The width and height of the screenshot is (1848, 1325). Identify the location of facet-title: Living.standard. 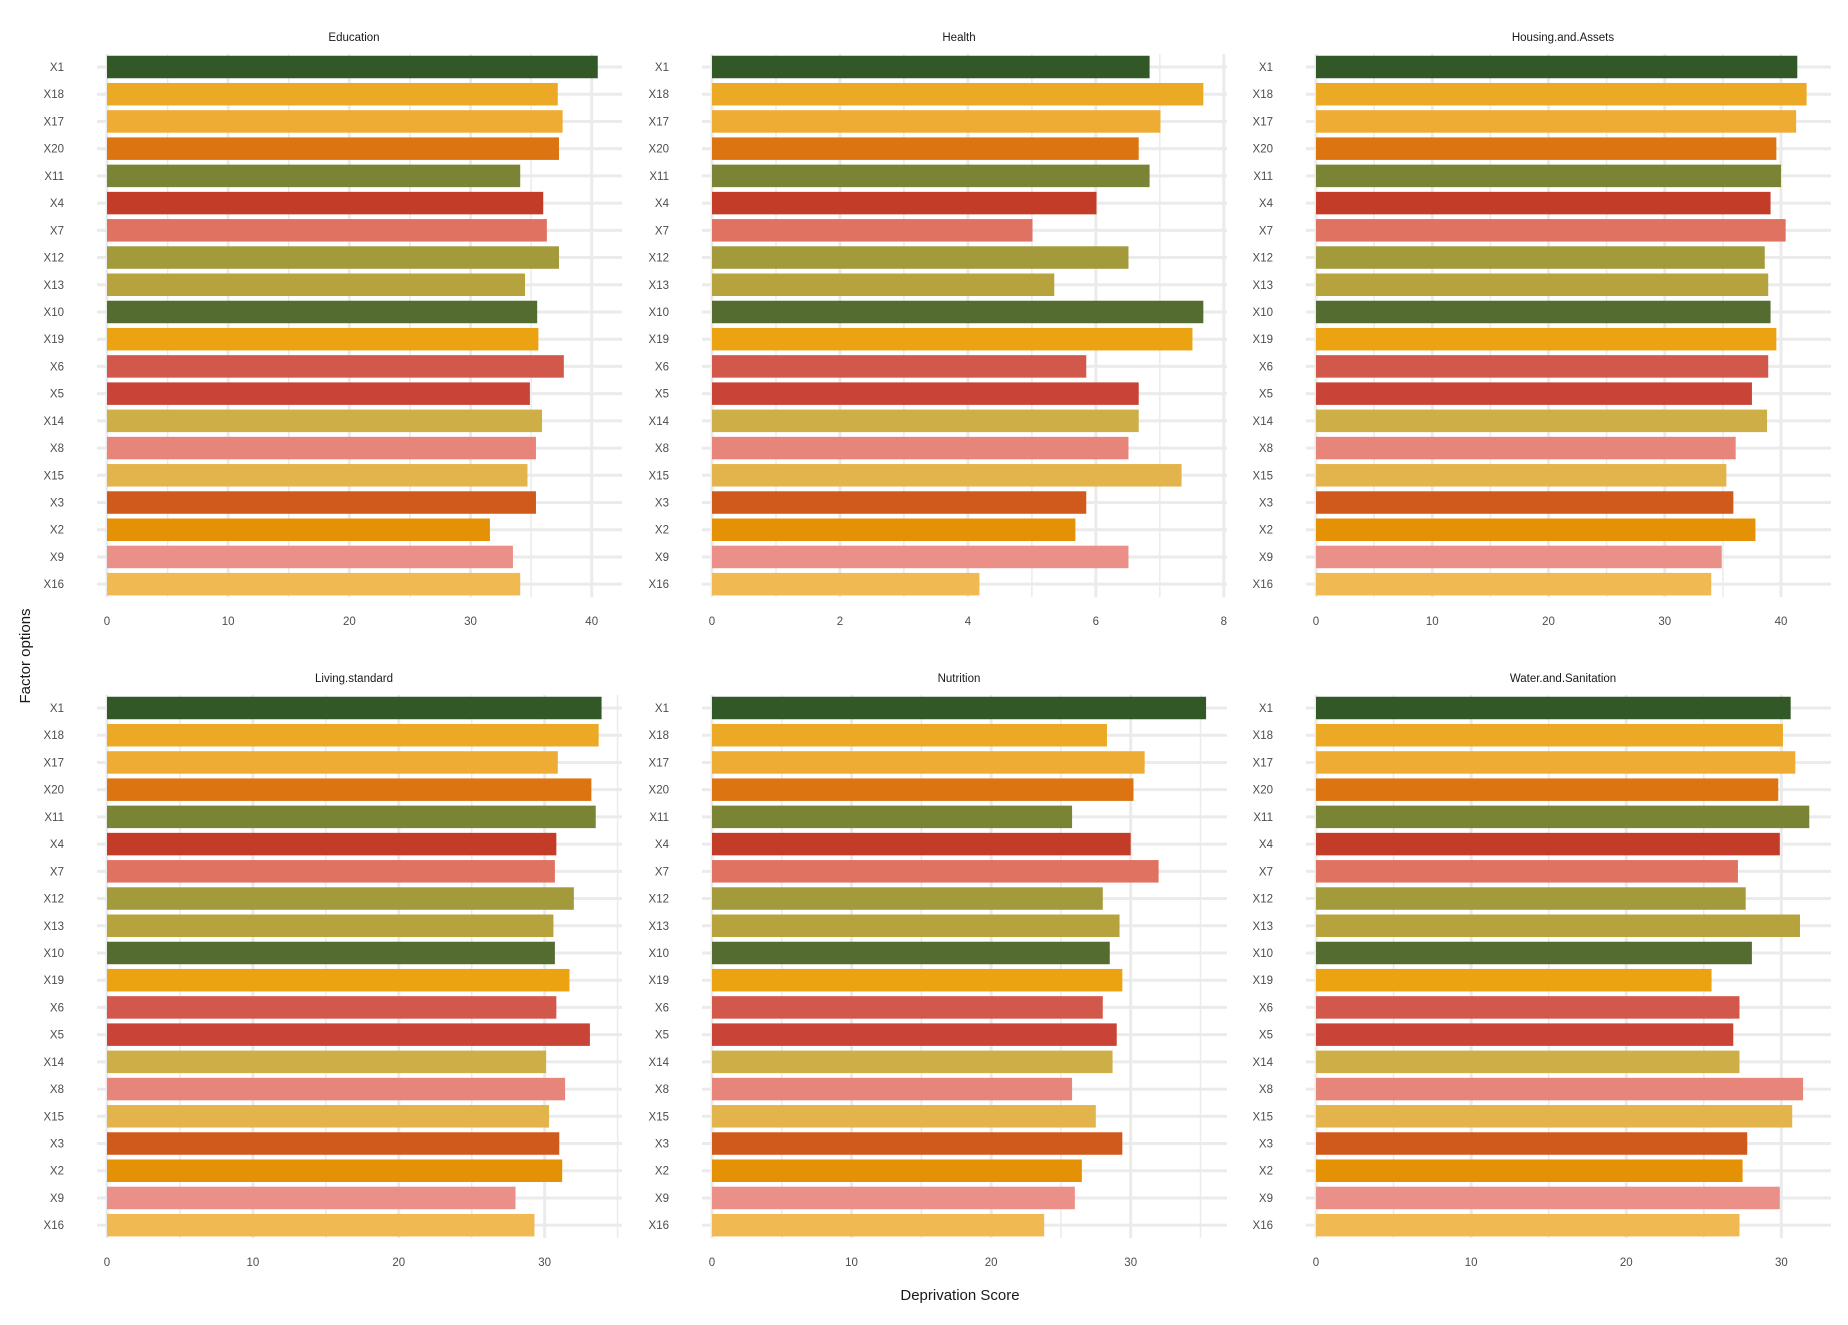
(354, 679).